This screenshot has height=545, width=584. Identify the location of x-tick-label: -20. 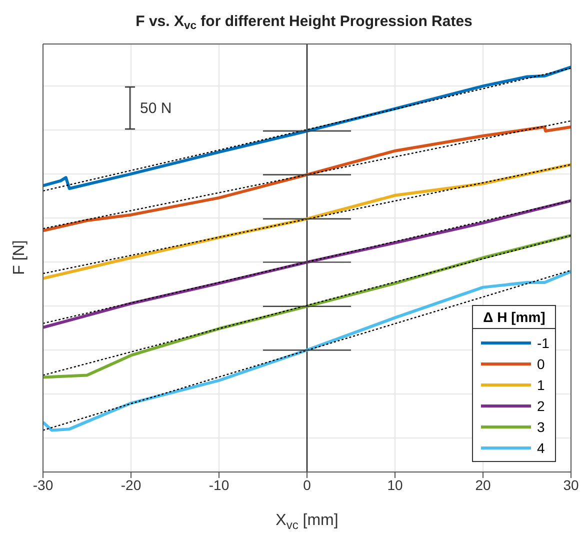
(131, 484).